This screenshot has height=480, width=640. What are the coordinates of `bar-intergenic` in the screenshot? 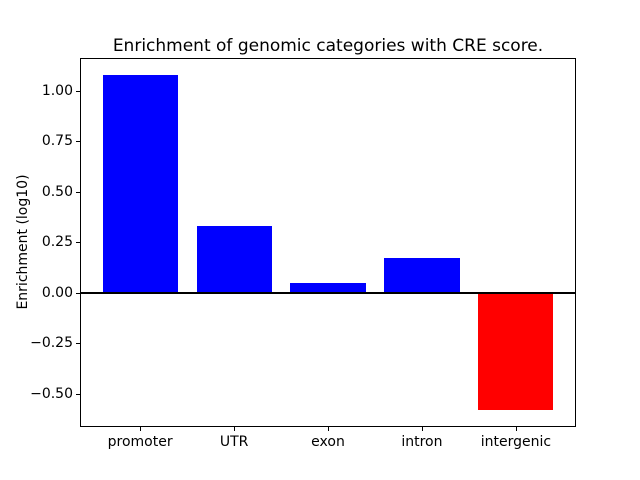 It's located at (516, 351).